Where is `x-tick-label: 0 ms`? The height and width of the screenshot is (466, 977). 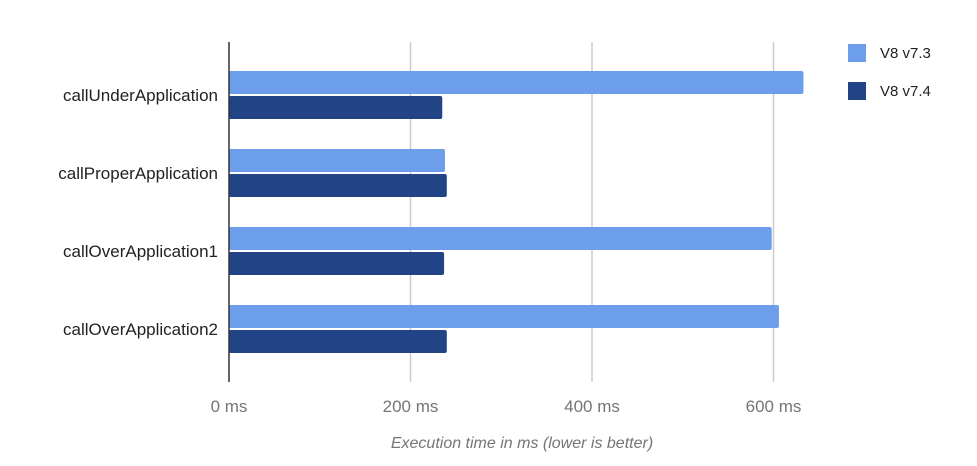 x-tick-label: 0 ms is located at coordinates (229, 406).